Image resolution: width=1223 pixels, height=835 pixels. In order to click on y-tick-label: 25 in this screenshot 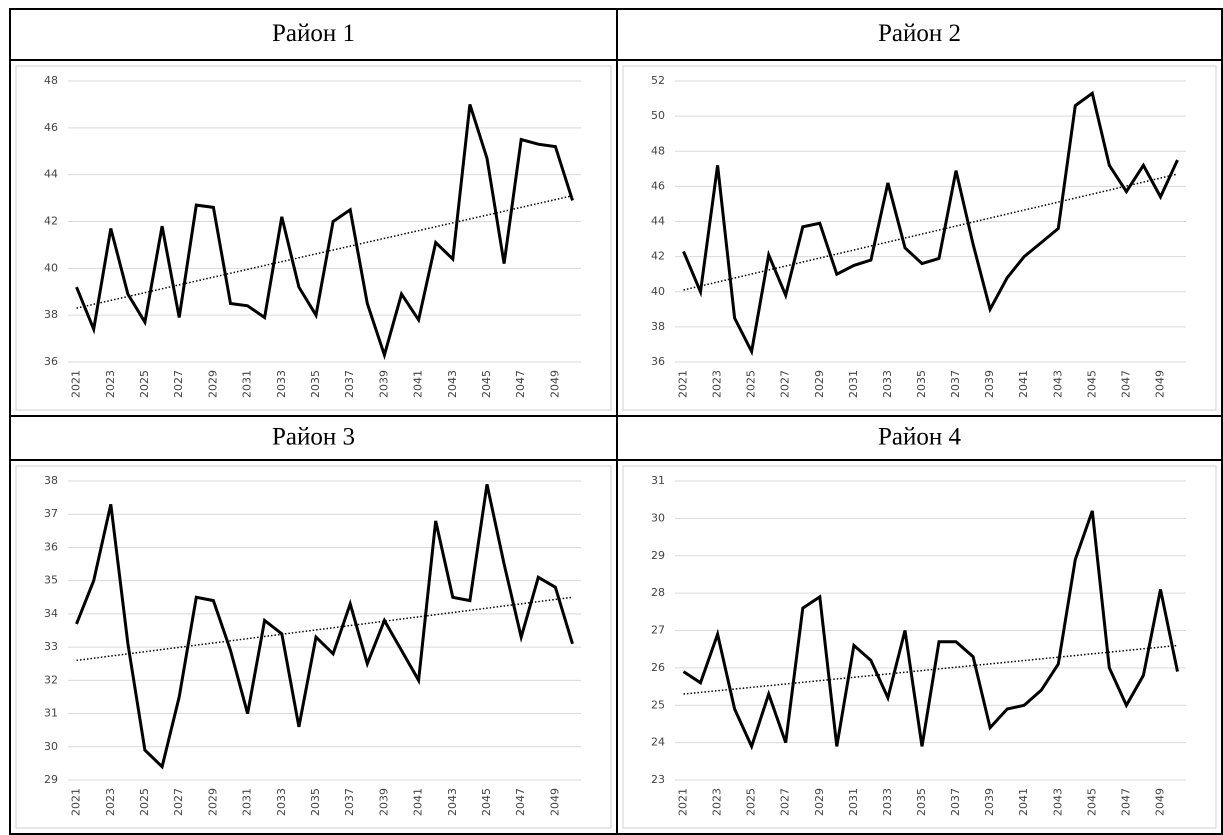, I will do `click(658, 704)`.